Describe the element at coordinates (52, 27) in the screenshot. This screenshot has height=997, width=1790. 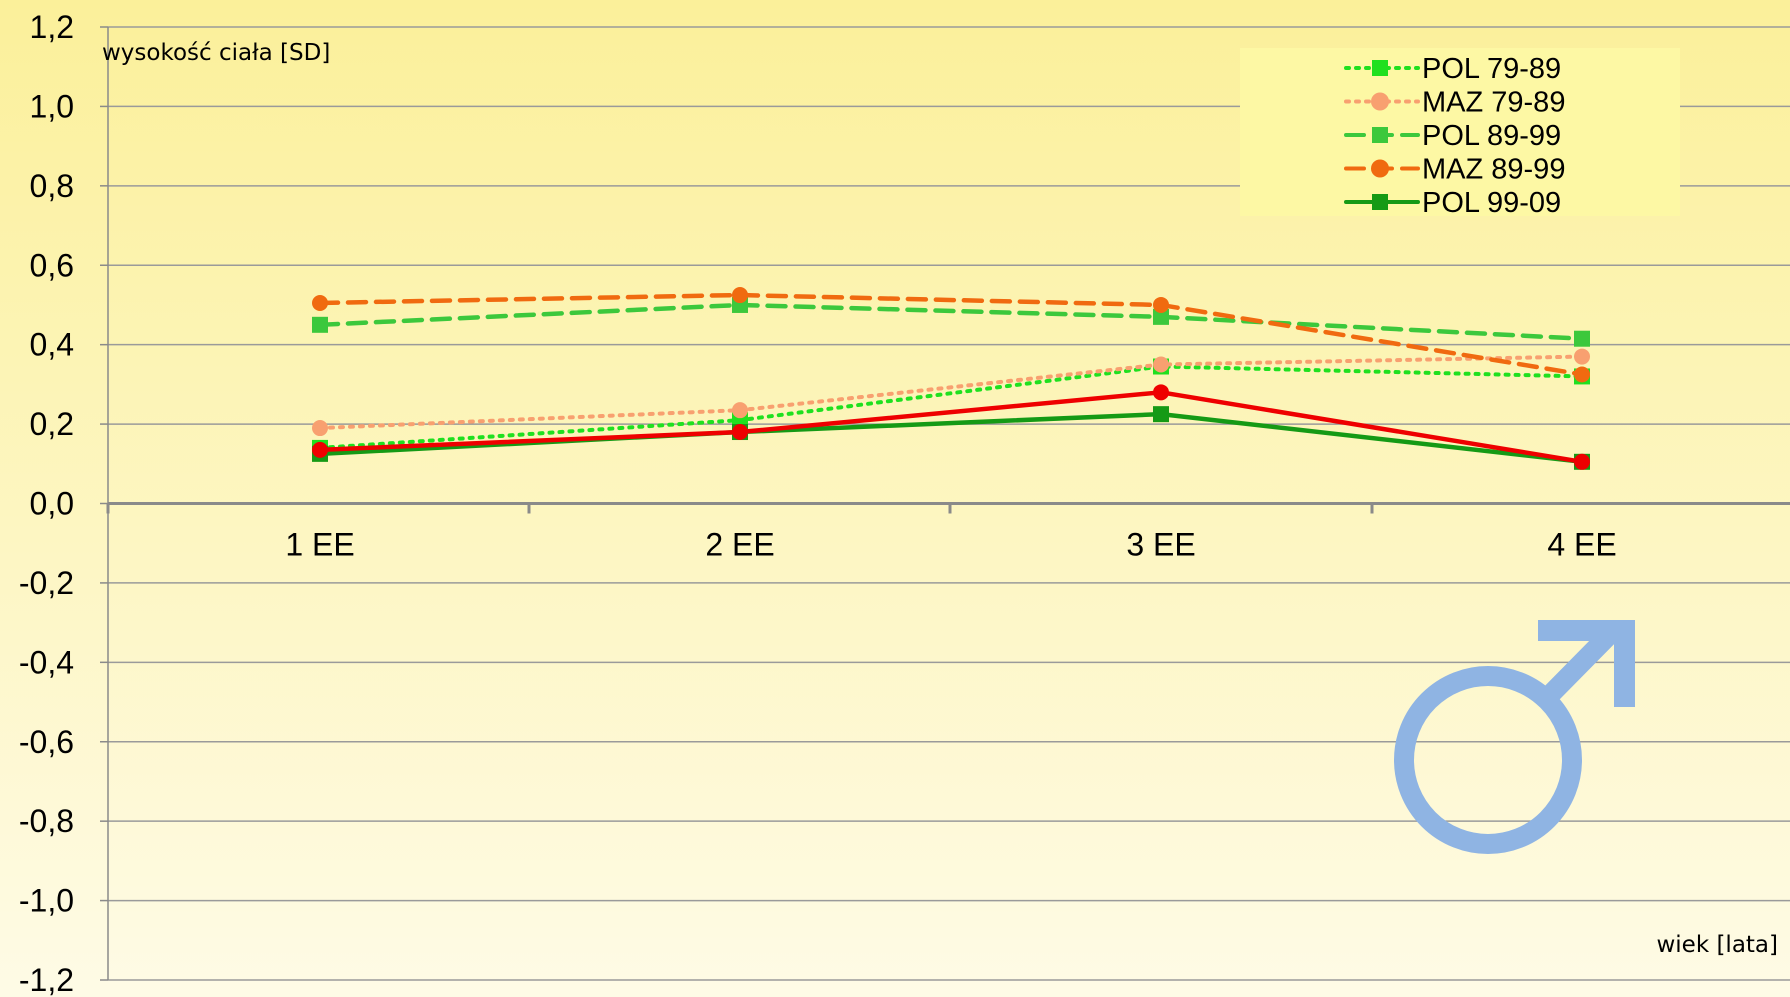
I see `y-tick-label: 1,2` at that location.